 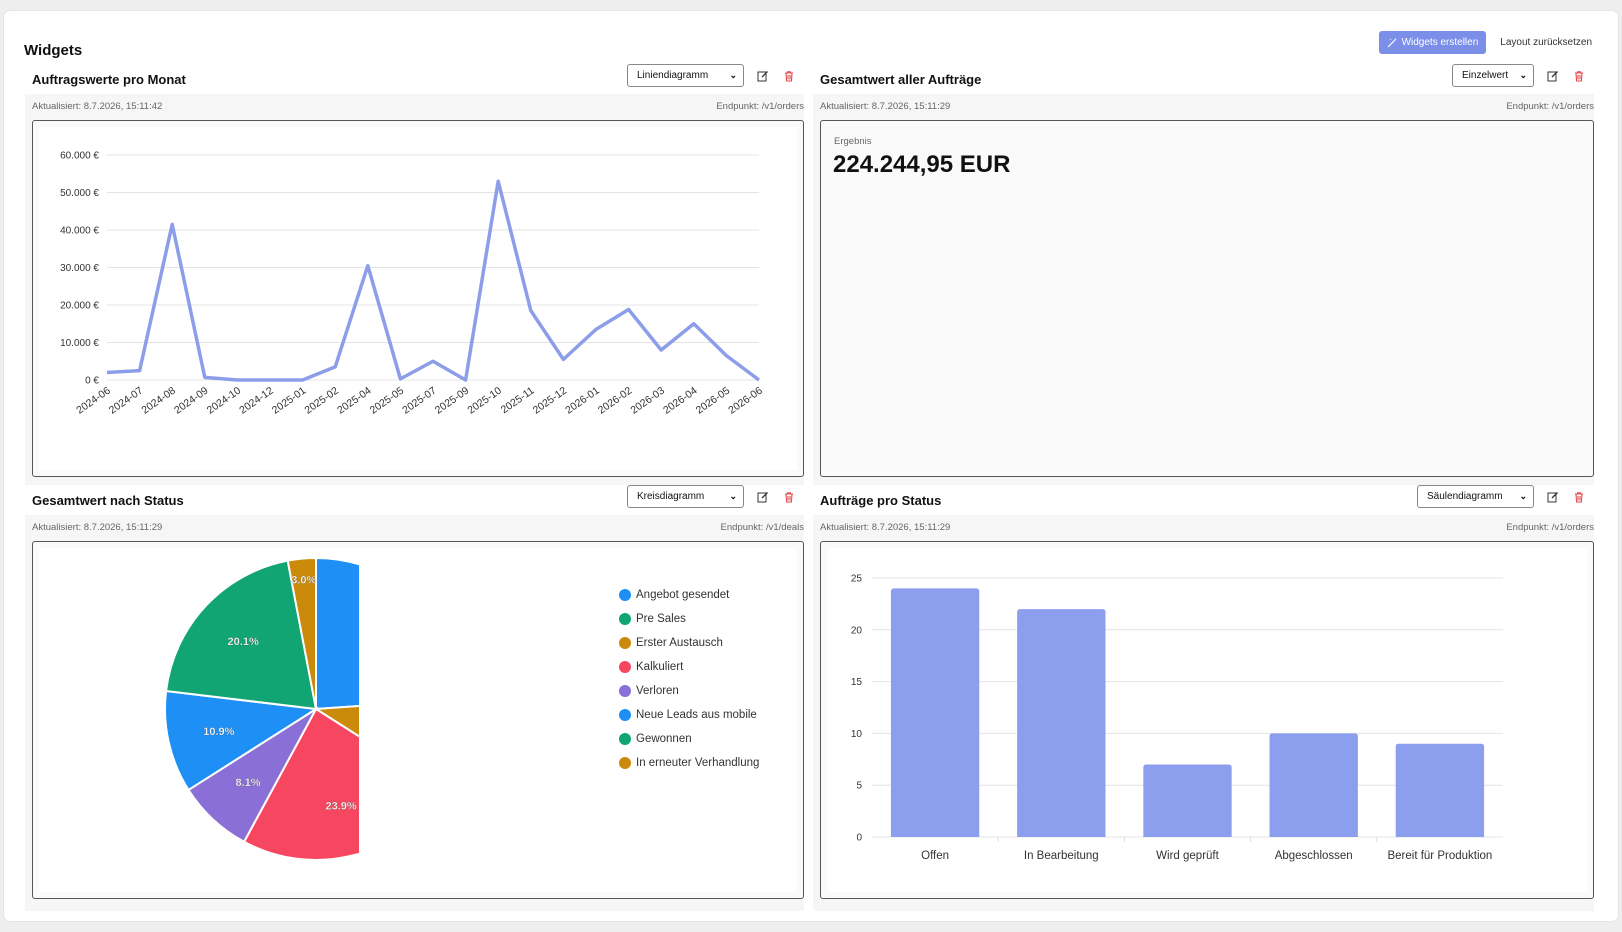 What do you see at coordinates (158, 401) in the screenshot?
I see `x-tick-label: 2024-08` at bounding box center [158, 401].